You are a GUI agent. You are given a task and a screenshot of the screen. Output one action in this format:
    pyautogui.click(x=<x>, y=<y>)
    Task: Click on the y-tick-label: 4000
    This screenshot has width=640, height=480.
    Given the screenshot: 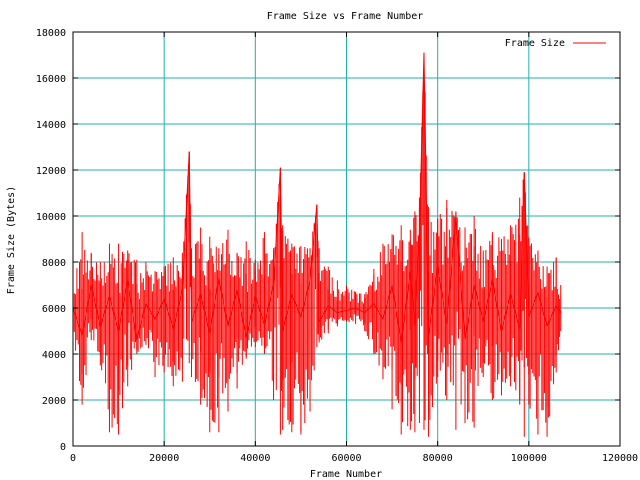 What is the action you would take?
    pyautogui.click(x=54, y=355)
    